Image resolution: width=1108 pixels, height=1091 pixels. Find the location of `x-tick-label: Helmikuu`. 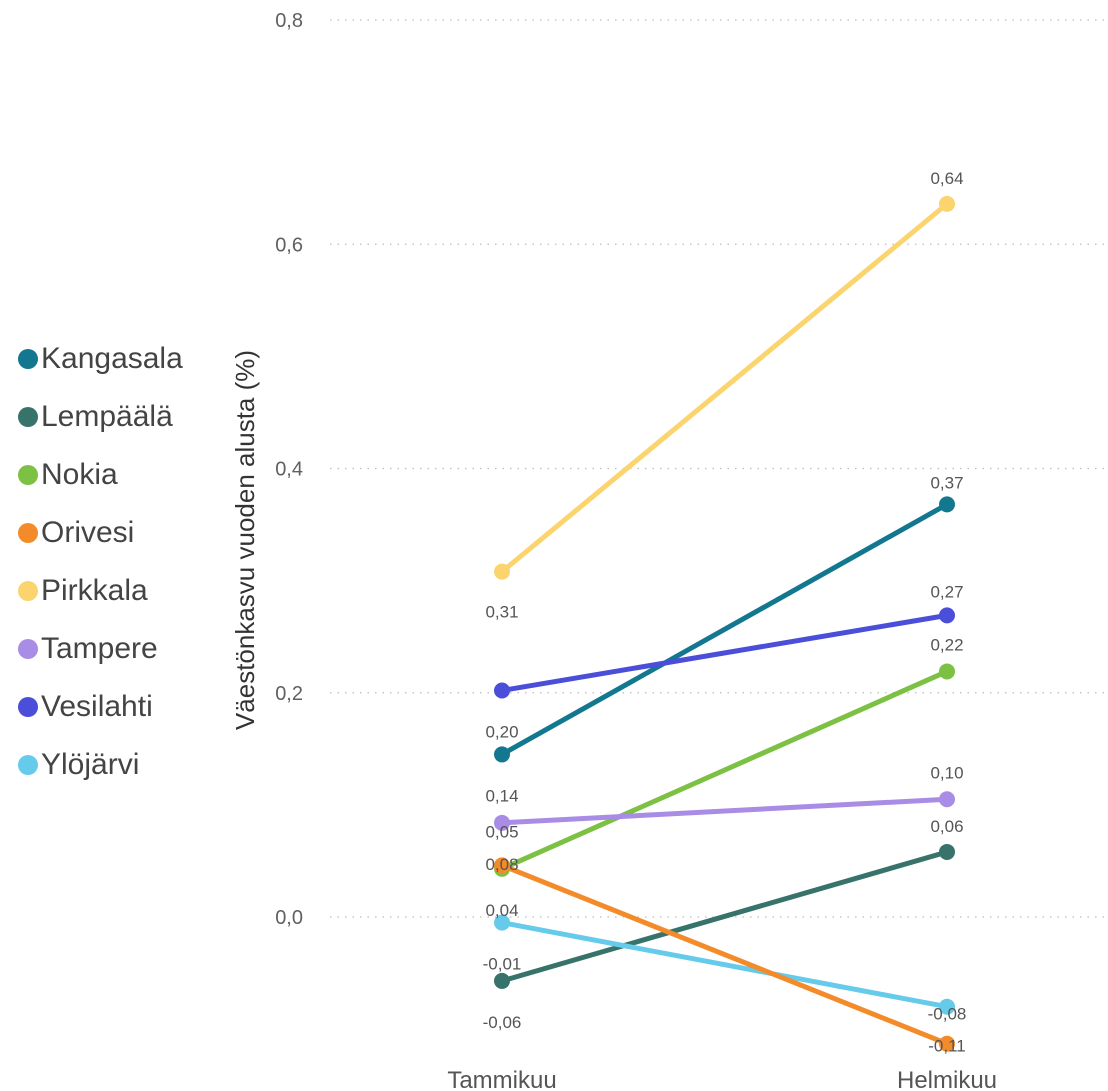

x-tick-label: Helmikuu is located at coordinates (947, 1079).